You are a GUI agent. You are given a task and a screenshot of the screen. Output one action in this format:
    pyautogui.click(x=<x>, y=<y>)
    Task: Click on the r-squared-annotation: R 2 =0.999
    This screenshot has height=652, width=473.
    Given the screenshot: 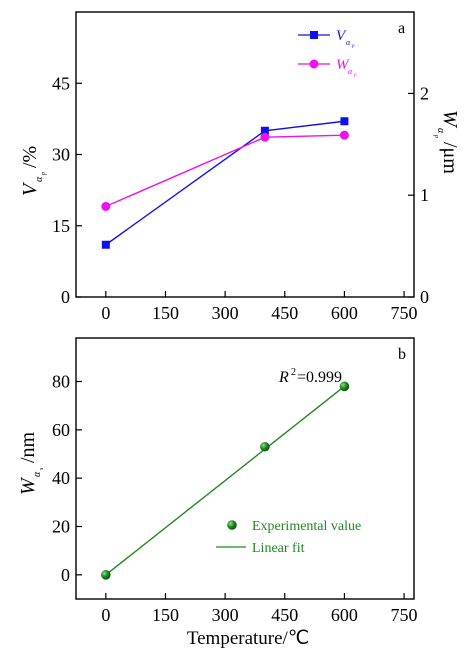 What is the action you would take?
    pyautogui.click(x=310, y=376)
    